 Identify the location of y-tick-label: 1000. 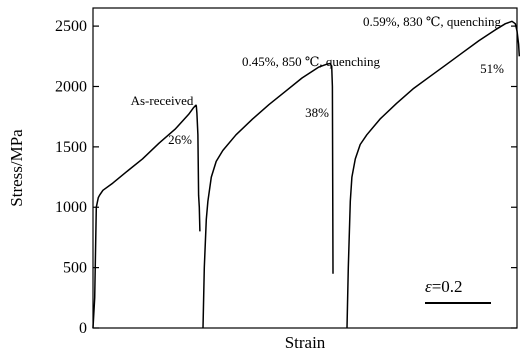
(71, 207).